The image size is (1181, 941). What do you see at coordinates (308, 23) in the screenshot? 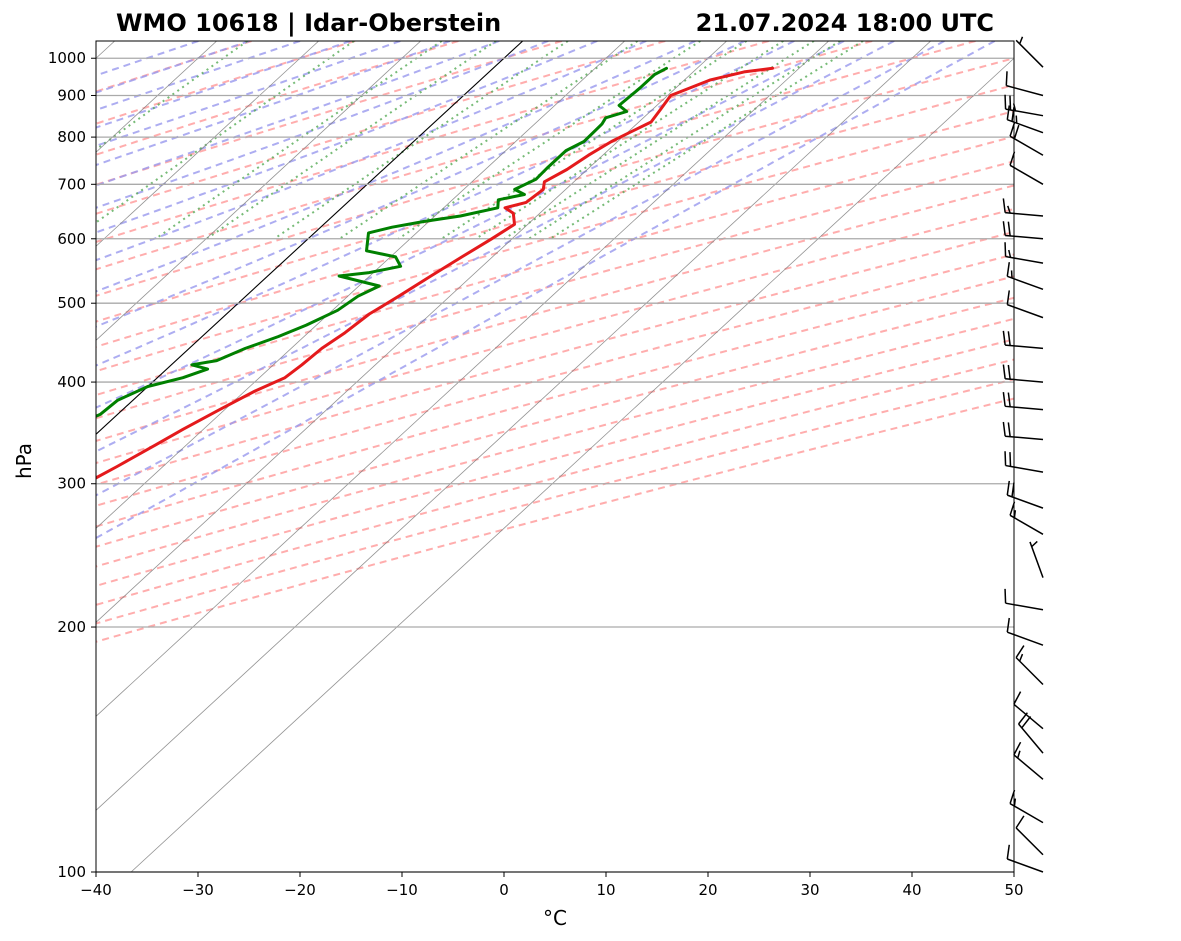
I see `chart-title-left: WMO 10618 | Idar-Oberstein` at bounding box center [308, 23].